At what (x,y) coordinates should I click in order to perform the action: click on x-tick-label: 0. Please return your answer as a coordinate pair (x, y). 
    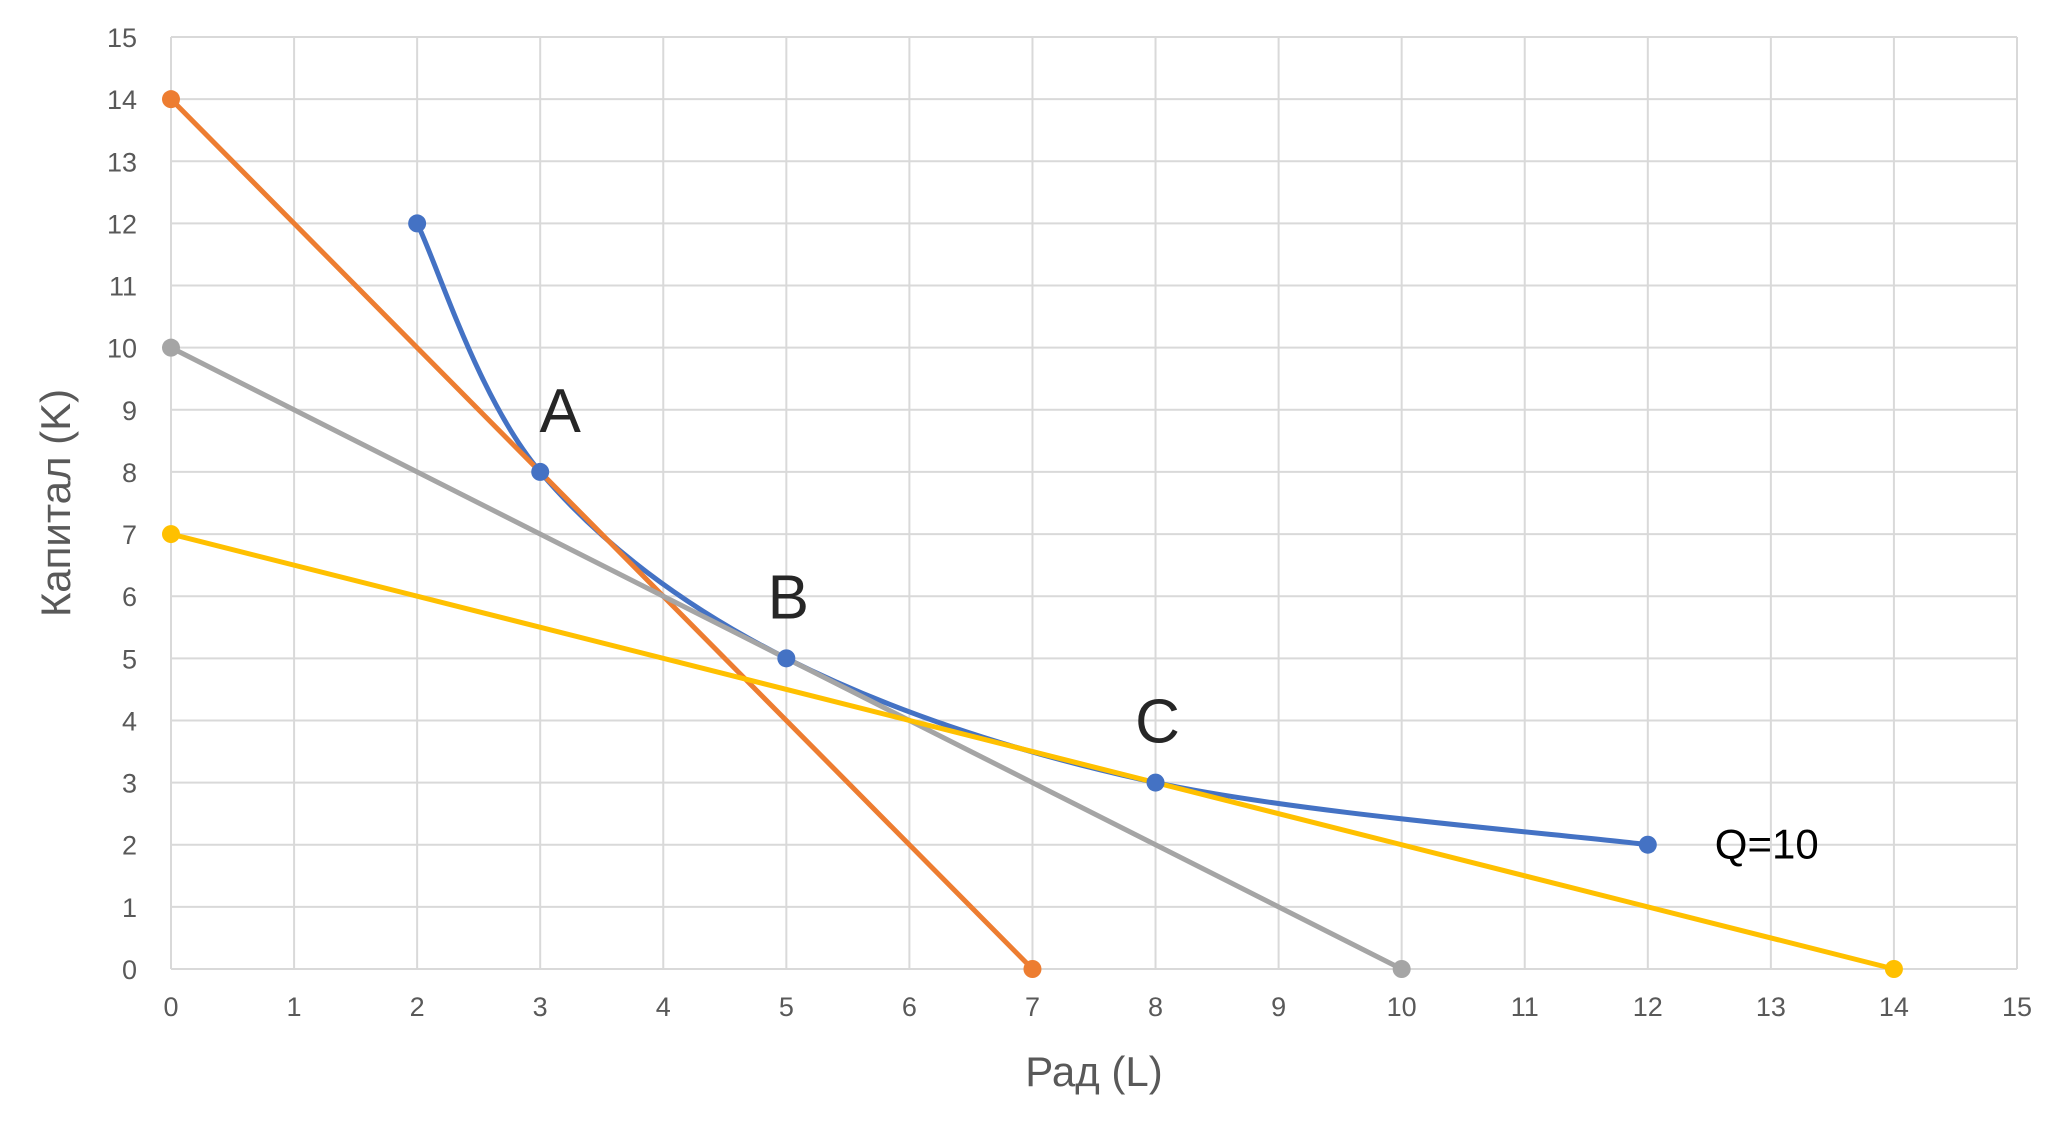
    Looking at the image, I should click on (170, 1007).